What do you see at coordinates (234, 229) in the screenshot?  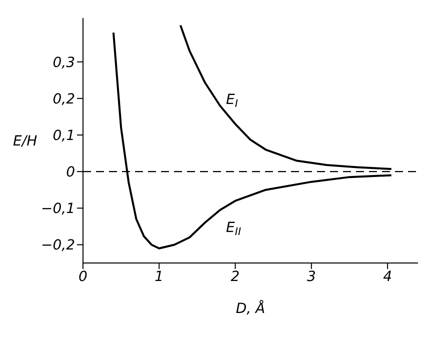 I see `series-label: E$_{II}$` at bounding box center [234, 229].